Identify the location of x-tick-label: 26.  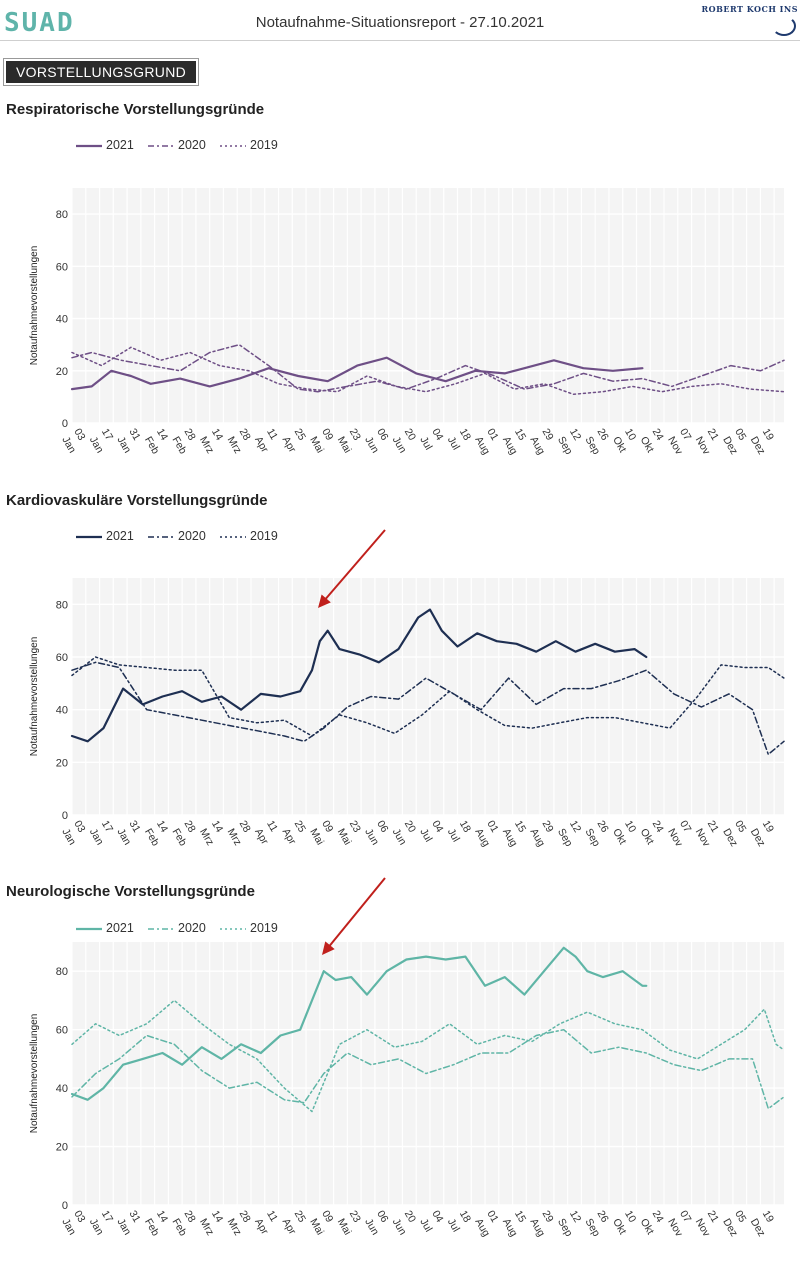
(603, 1217).